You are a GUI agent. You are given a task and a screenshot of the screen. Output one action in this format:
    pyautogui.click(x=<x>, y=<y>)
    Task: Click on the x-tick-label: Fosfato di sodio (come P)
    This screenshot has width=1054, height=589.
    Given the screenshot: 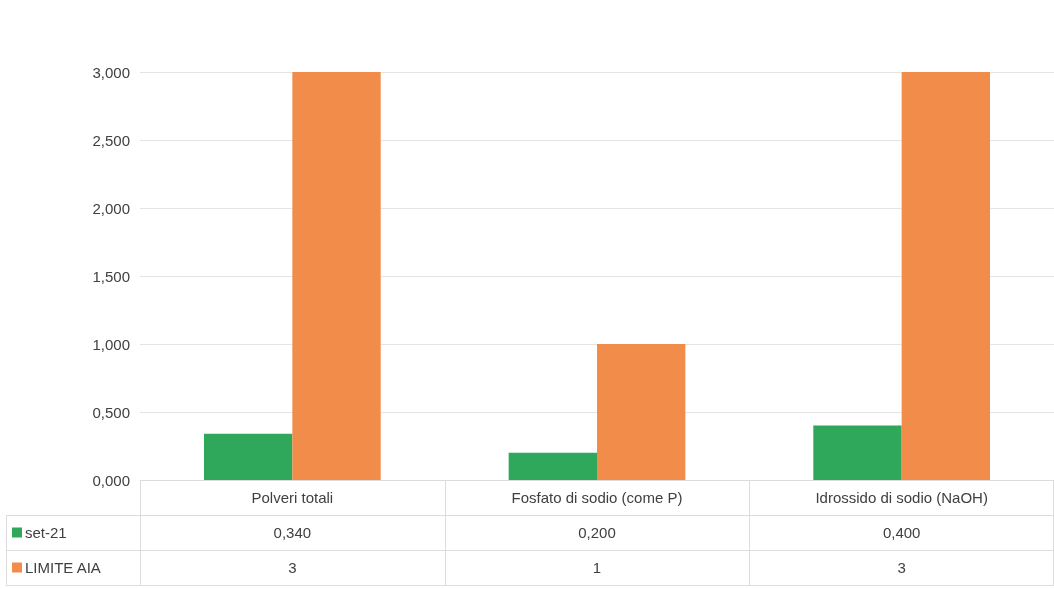 What is the action you would take?
    pyautogui.click(x=597, y=497)
    